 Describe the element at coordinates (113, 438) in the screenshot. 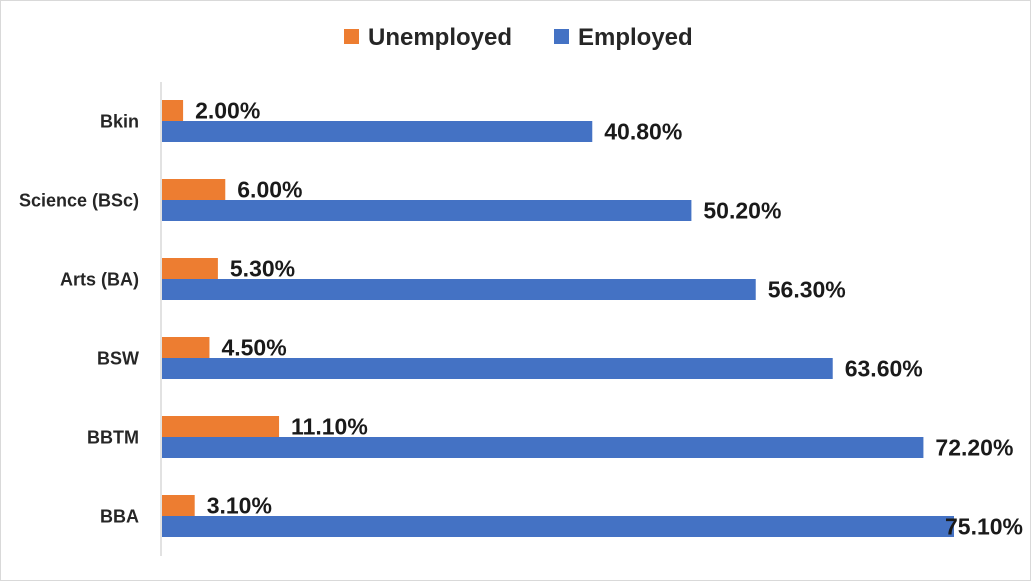

I see `category-label-bbtm: BBTM` at that location.